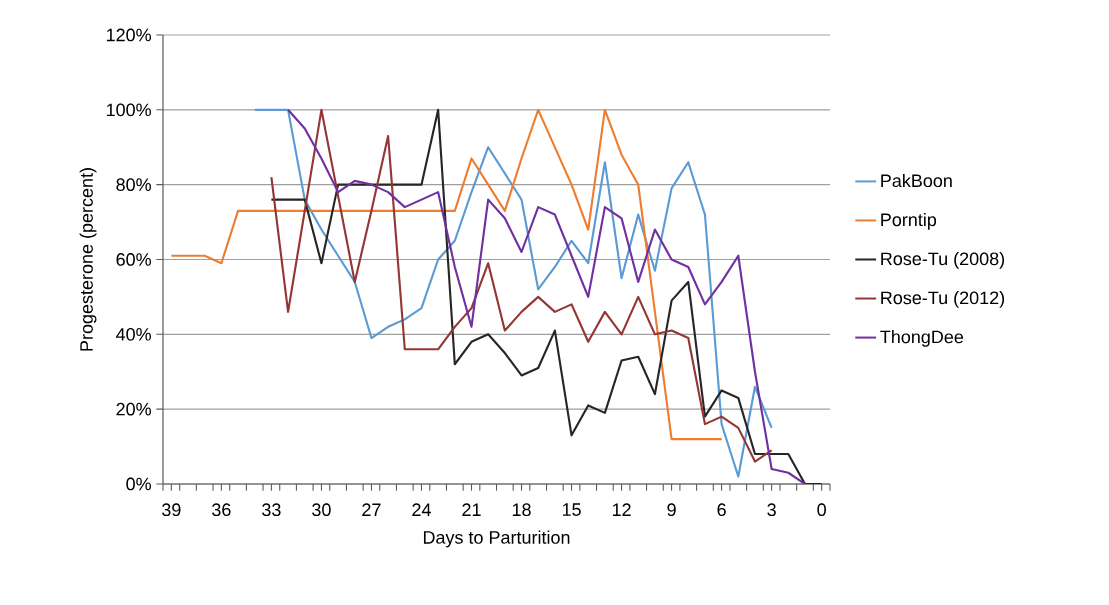  Describe the element at coordinates (128, 35) in the screenshot. I see `y-tick-label: 120%` at that location.